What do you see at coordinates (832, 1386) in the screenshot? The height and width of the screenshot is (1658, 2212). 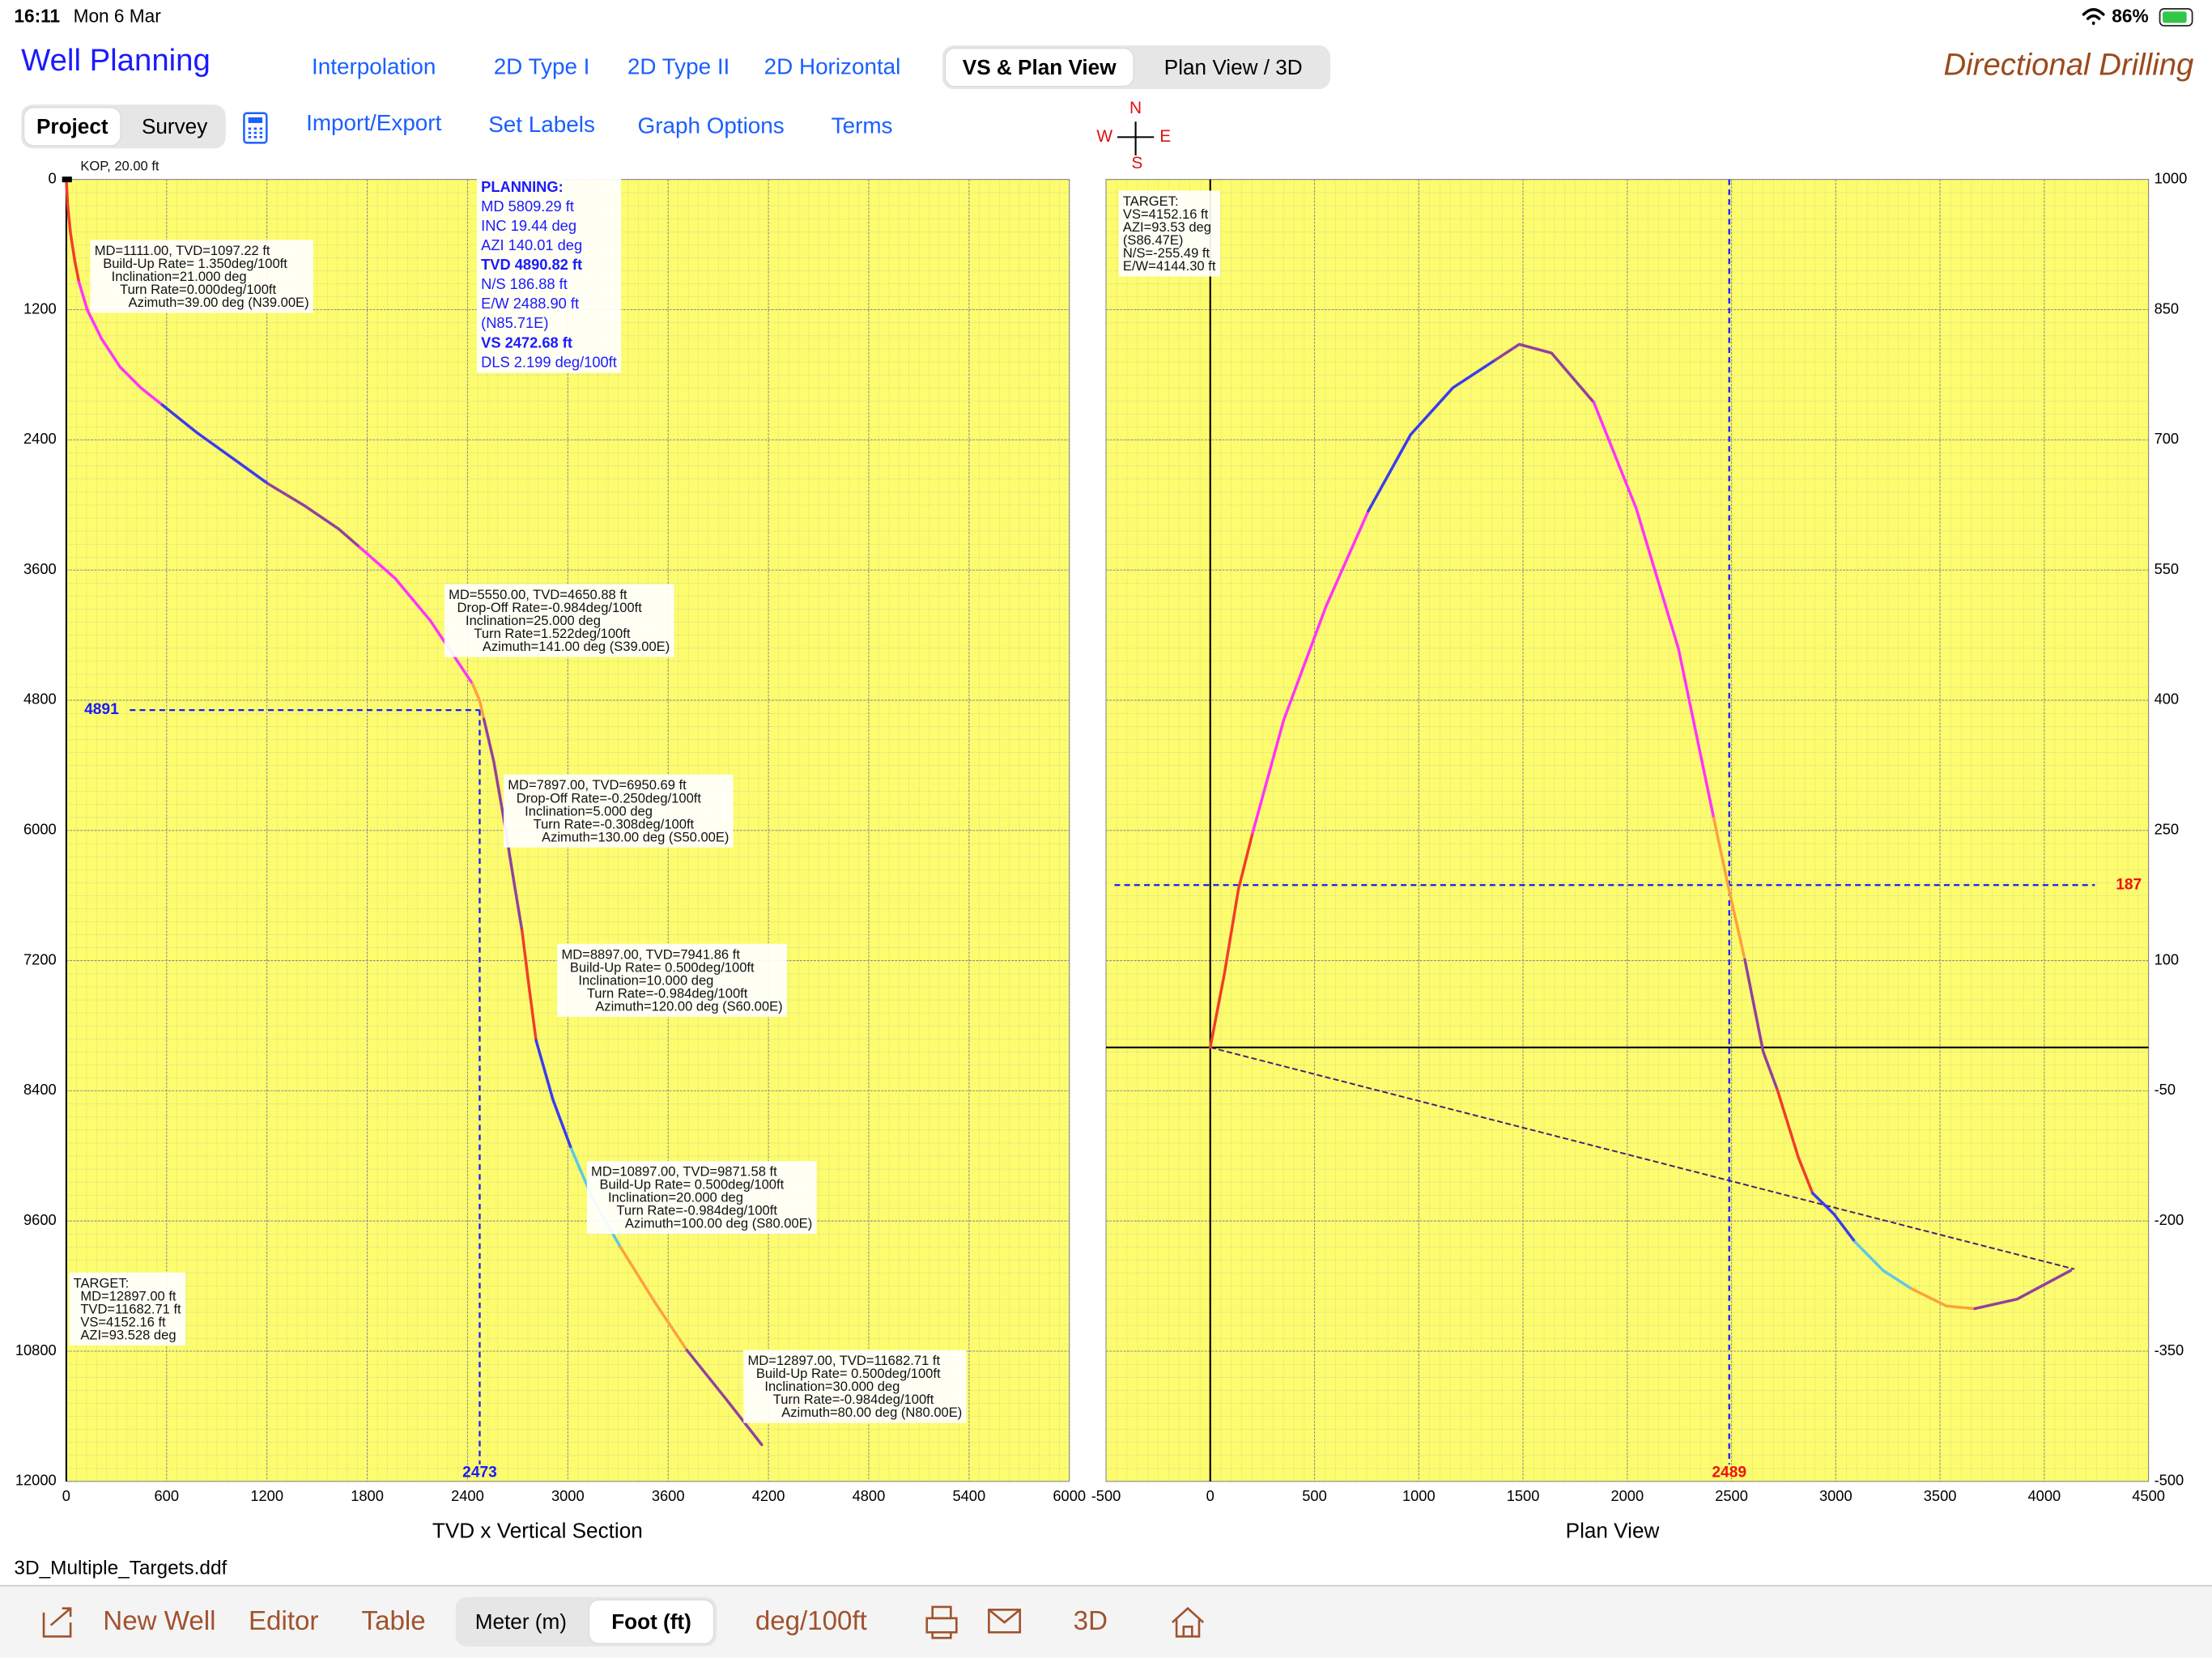 I see `annotation-text: Inclination=30.000 deg` at bounding box center [832, 1386].